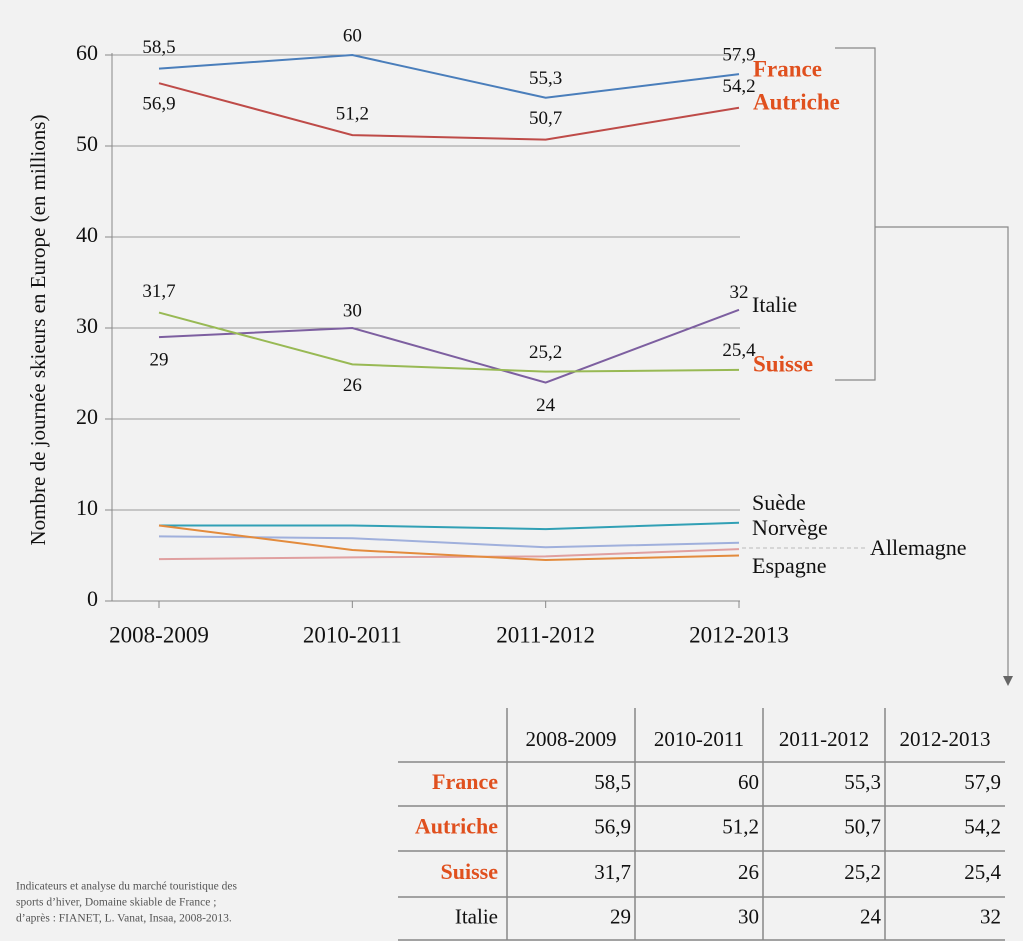 The height and width of the screenshot is (941, 1023). What do you see at coordinates (545, 634) in the screenshot?
I see `x-tick-label: 2011-2012` at bounding box center [545, 634].